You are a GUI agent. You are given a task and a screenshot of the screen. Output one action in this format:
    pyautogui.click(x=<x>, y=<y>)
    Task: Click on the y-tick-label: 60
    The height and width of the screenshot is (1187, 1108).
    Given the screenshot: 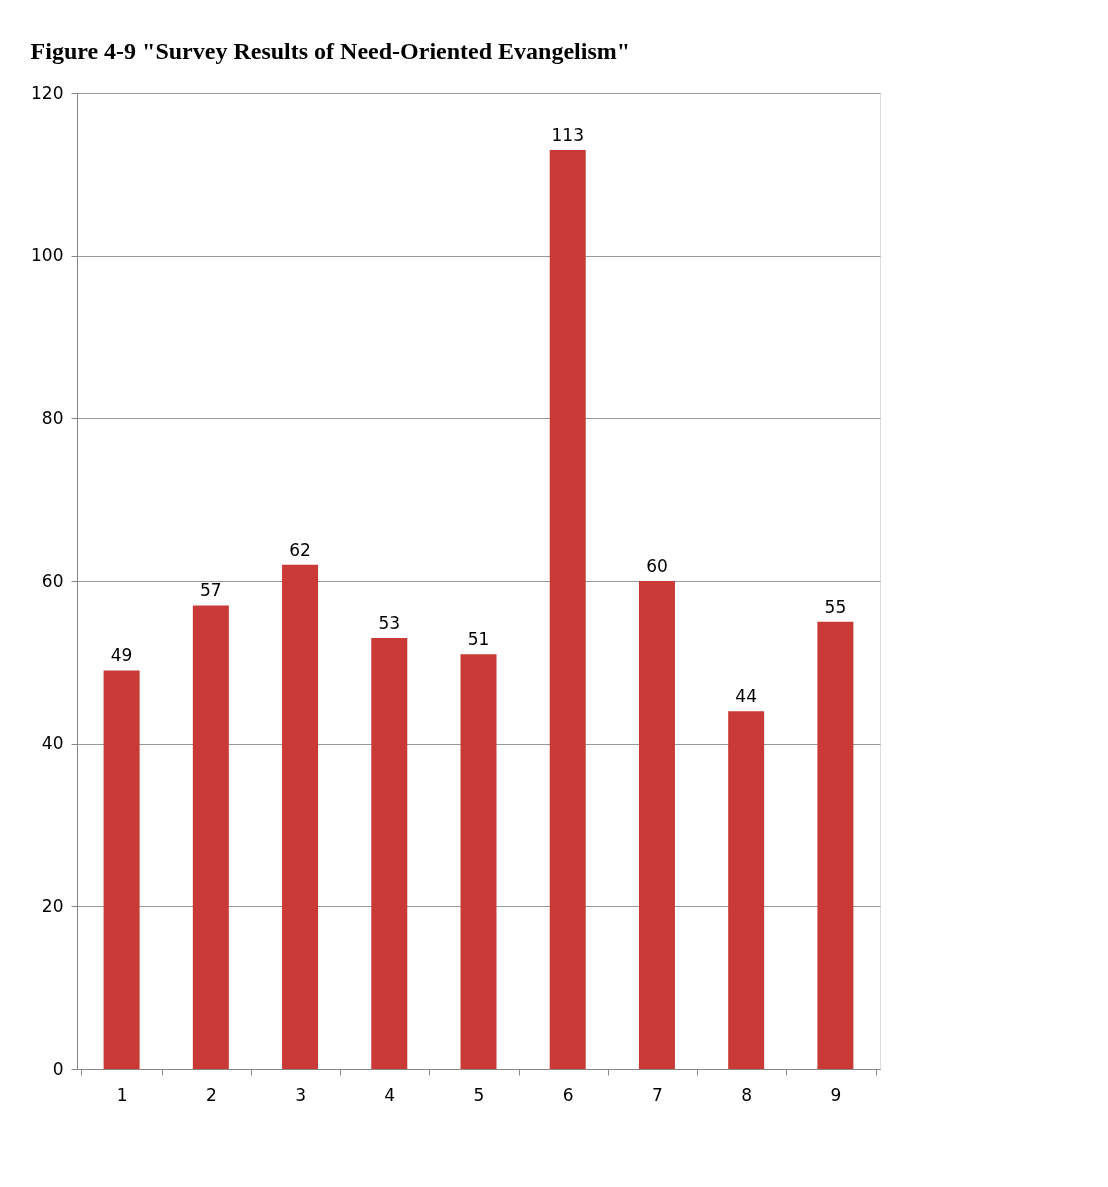 What is the action you would take?
    pyautogui.click(x=52, y=580)
    